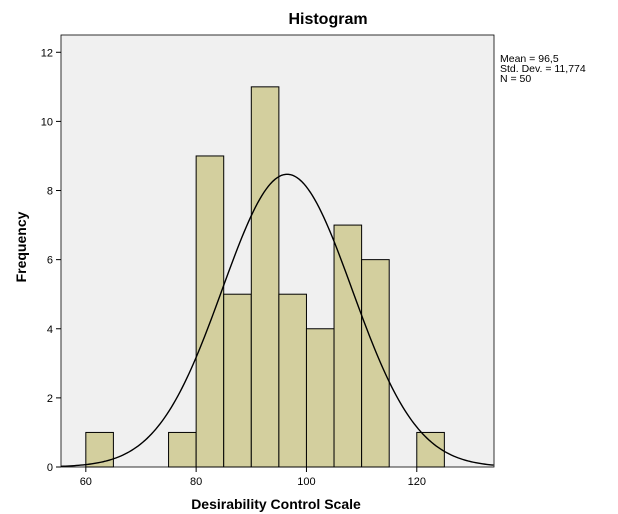  What do you see at coordinates (47, 122) in the screenshot?
I see `y-tick-label: 10` at bounding box center [47, 122].